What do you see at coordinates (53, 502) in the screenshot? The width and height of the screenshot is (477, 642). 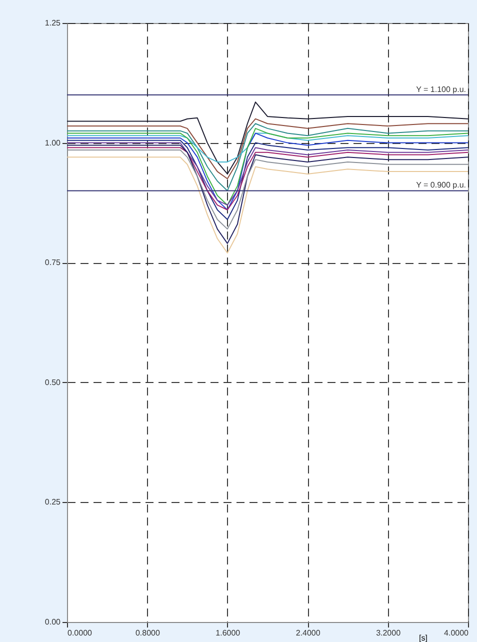 I see `y-tick-label: 0.25` at bounding box center [53, 502].